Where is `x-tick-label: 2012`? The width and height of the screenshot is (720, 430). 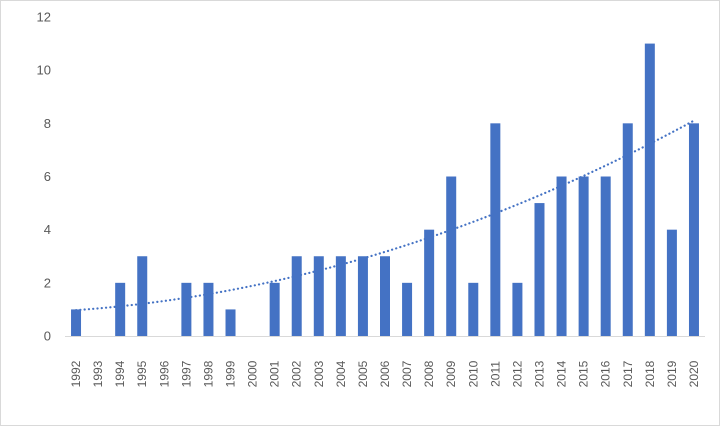
x-tick-label: 2012 is located at coordinates (517, 373).